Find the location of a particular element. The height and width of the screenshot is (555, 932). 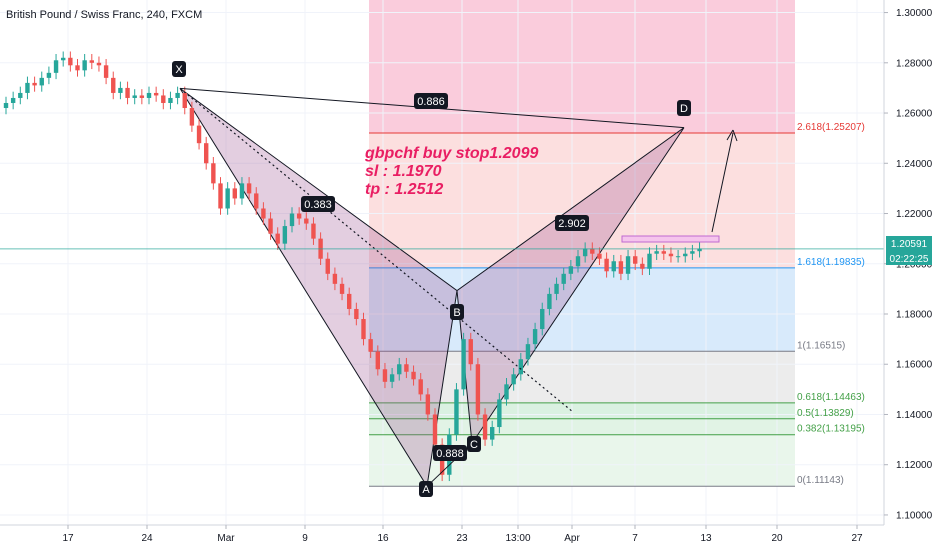

ratio-abc: 0.888 is located at coordinates (450, 453).